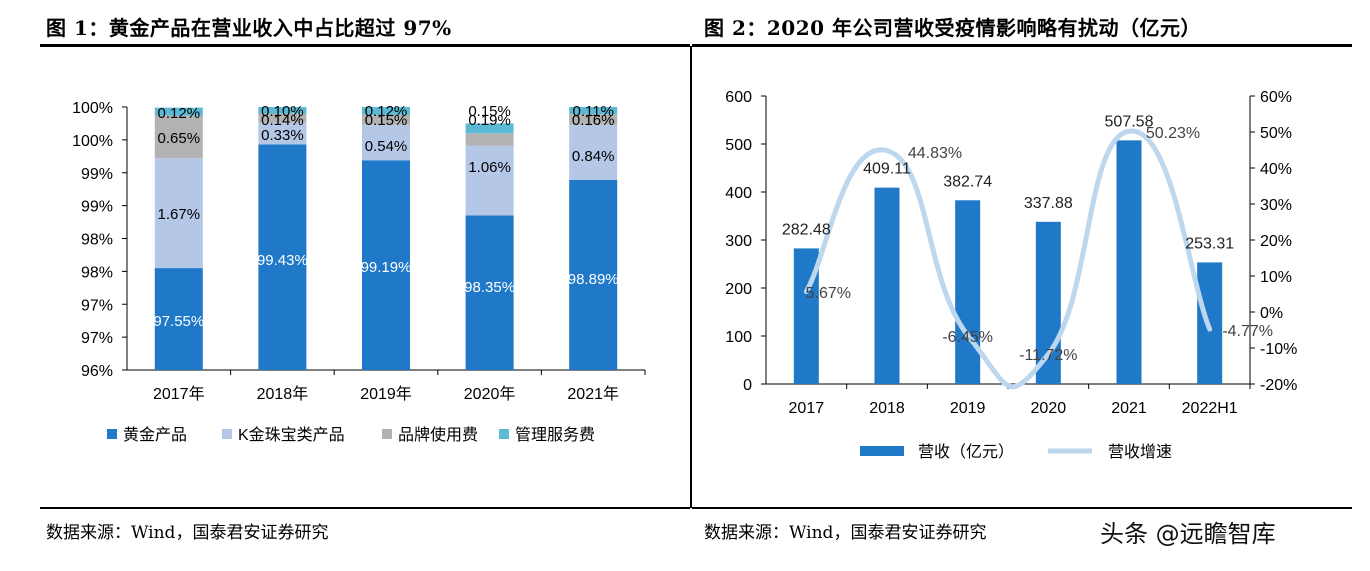 The image size is (1370, 571). I want to click on revenue-data-label: 382.74, so click(967, 181).